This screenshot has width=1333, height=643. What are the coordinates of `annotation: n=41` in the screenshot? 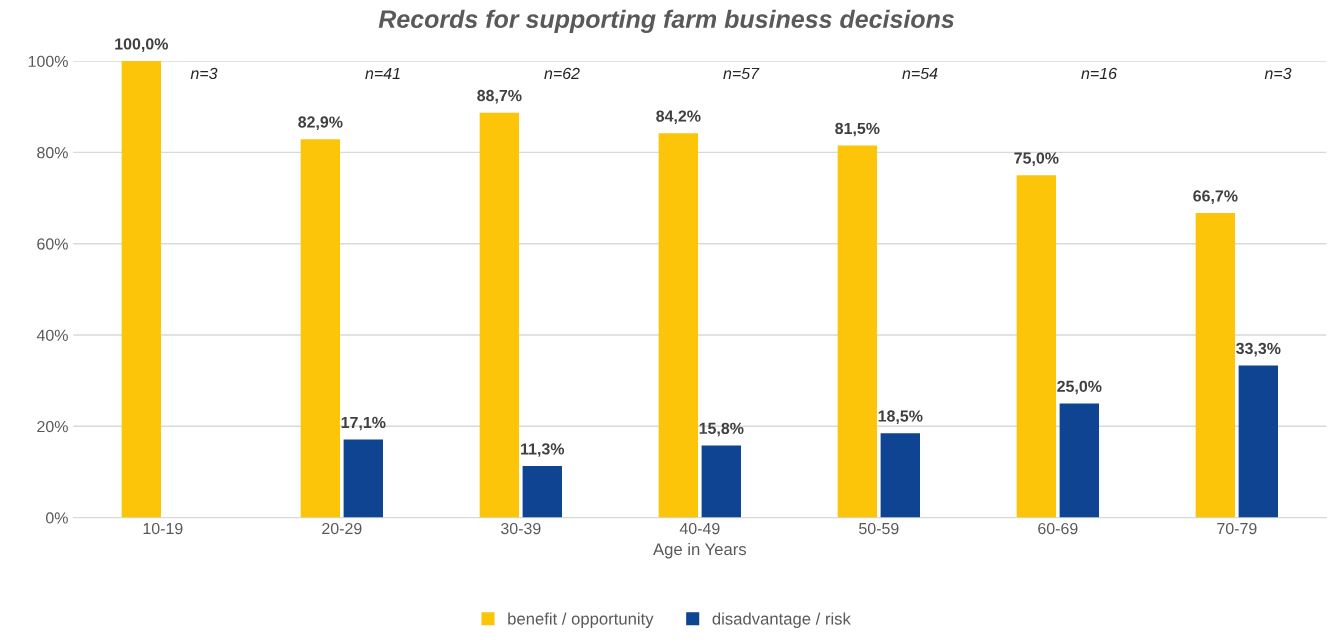 It's located at (382, 73).